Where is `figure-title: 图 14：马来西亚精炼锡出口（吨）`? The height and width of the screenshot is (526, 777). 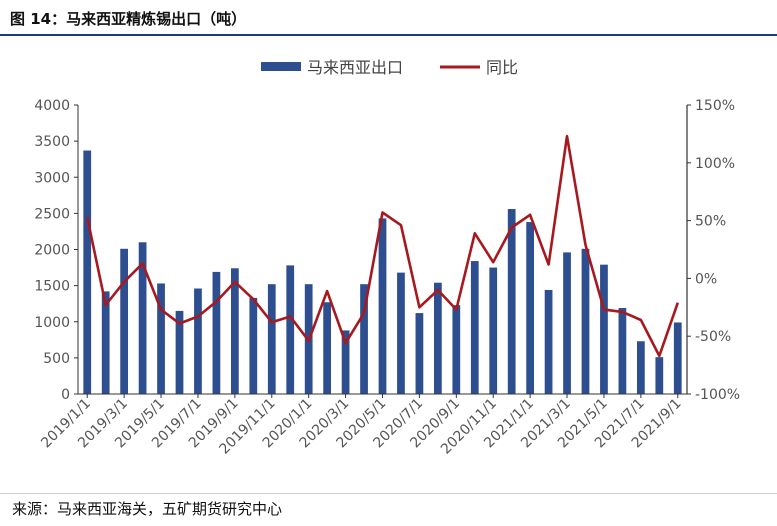 figure-title: 图 14：马来西亚精炼锡出口（吨） is located at coordinates (128, 19).